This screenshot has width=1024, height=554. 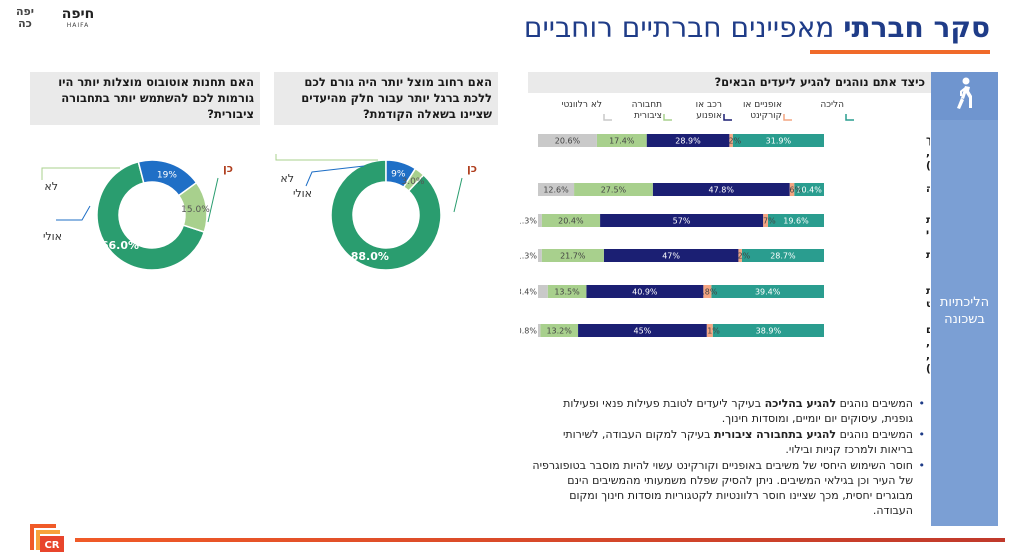 I want to click on category-label: מרכז קניות, so click(x=928, y=220).